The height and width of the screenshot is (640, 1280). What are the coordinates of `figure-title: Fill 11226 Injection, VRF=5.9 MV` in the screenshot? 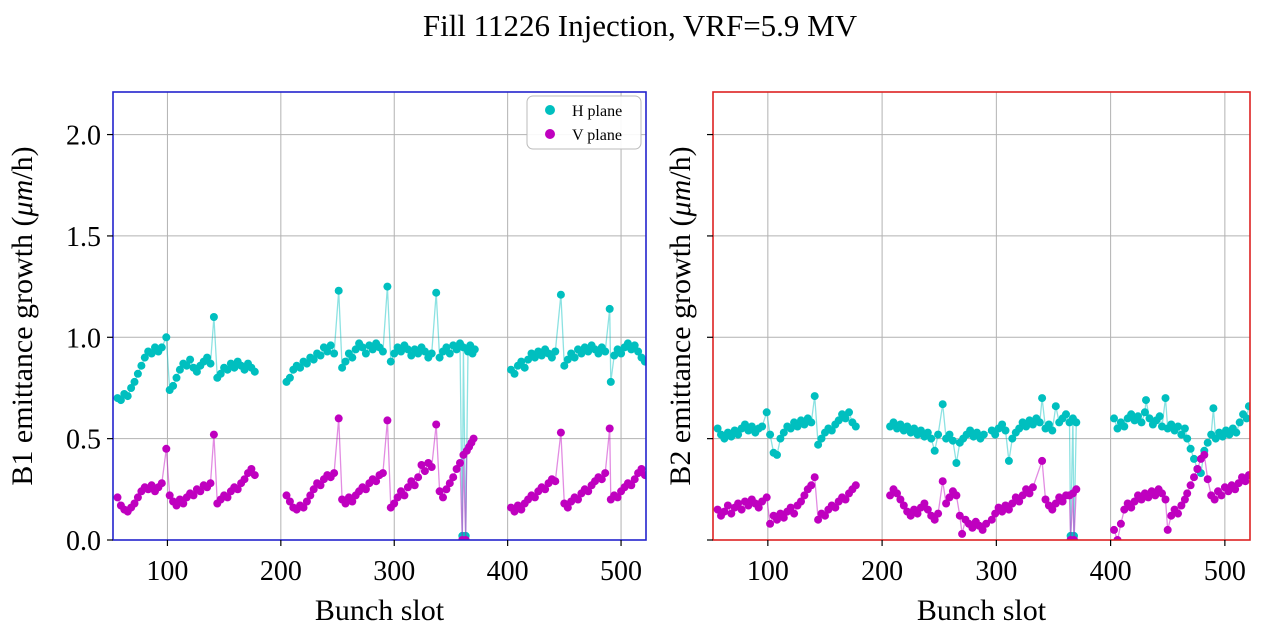 It's located at (640, 25).